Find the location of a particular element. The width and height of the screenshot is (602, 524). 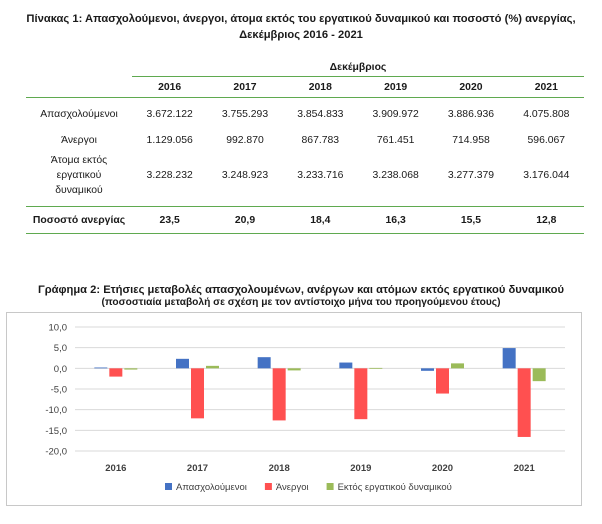

table-cell: 3.238.068 is located at coordinates (395, 175).